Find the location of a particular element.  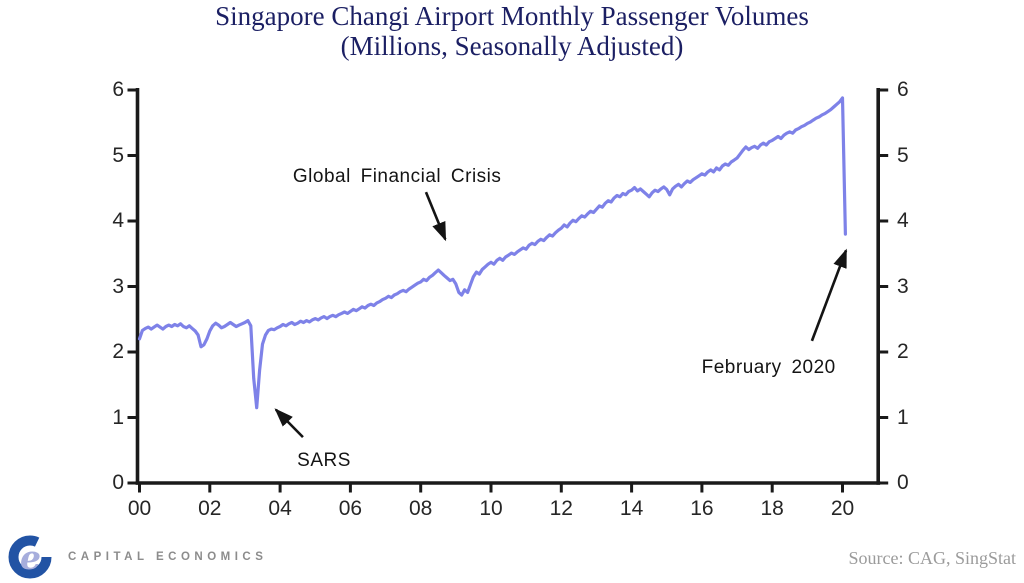

y-axis-label-right: 1 is located at coordinates (903, 417).